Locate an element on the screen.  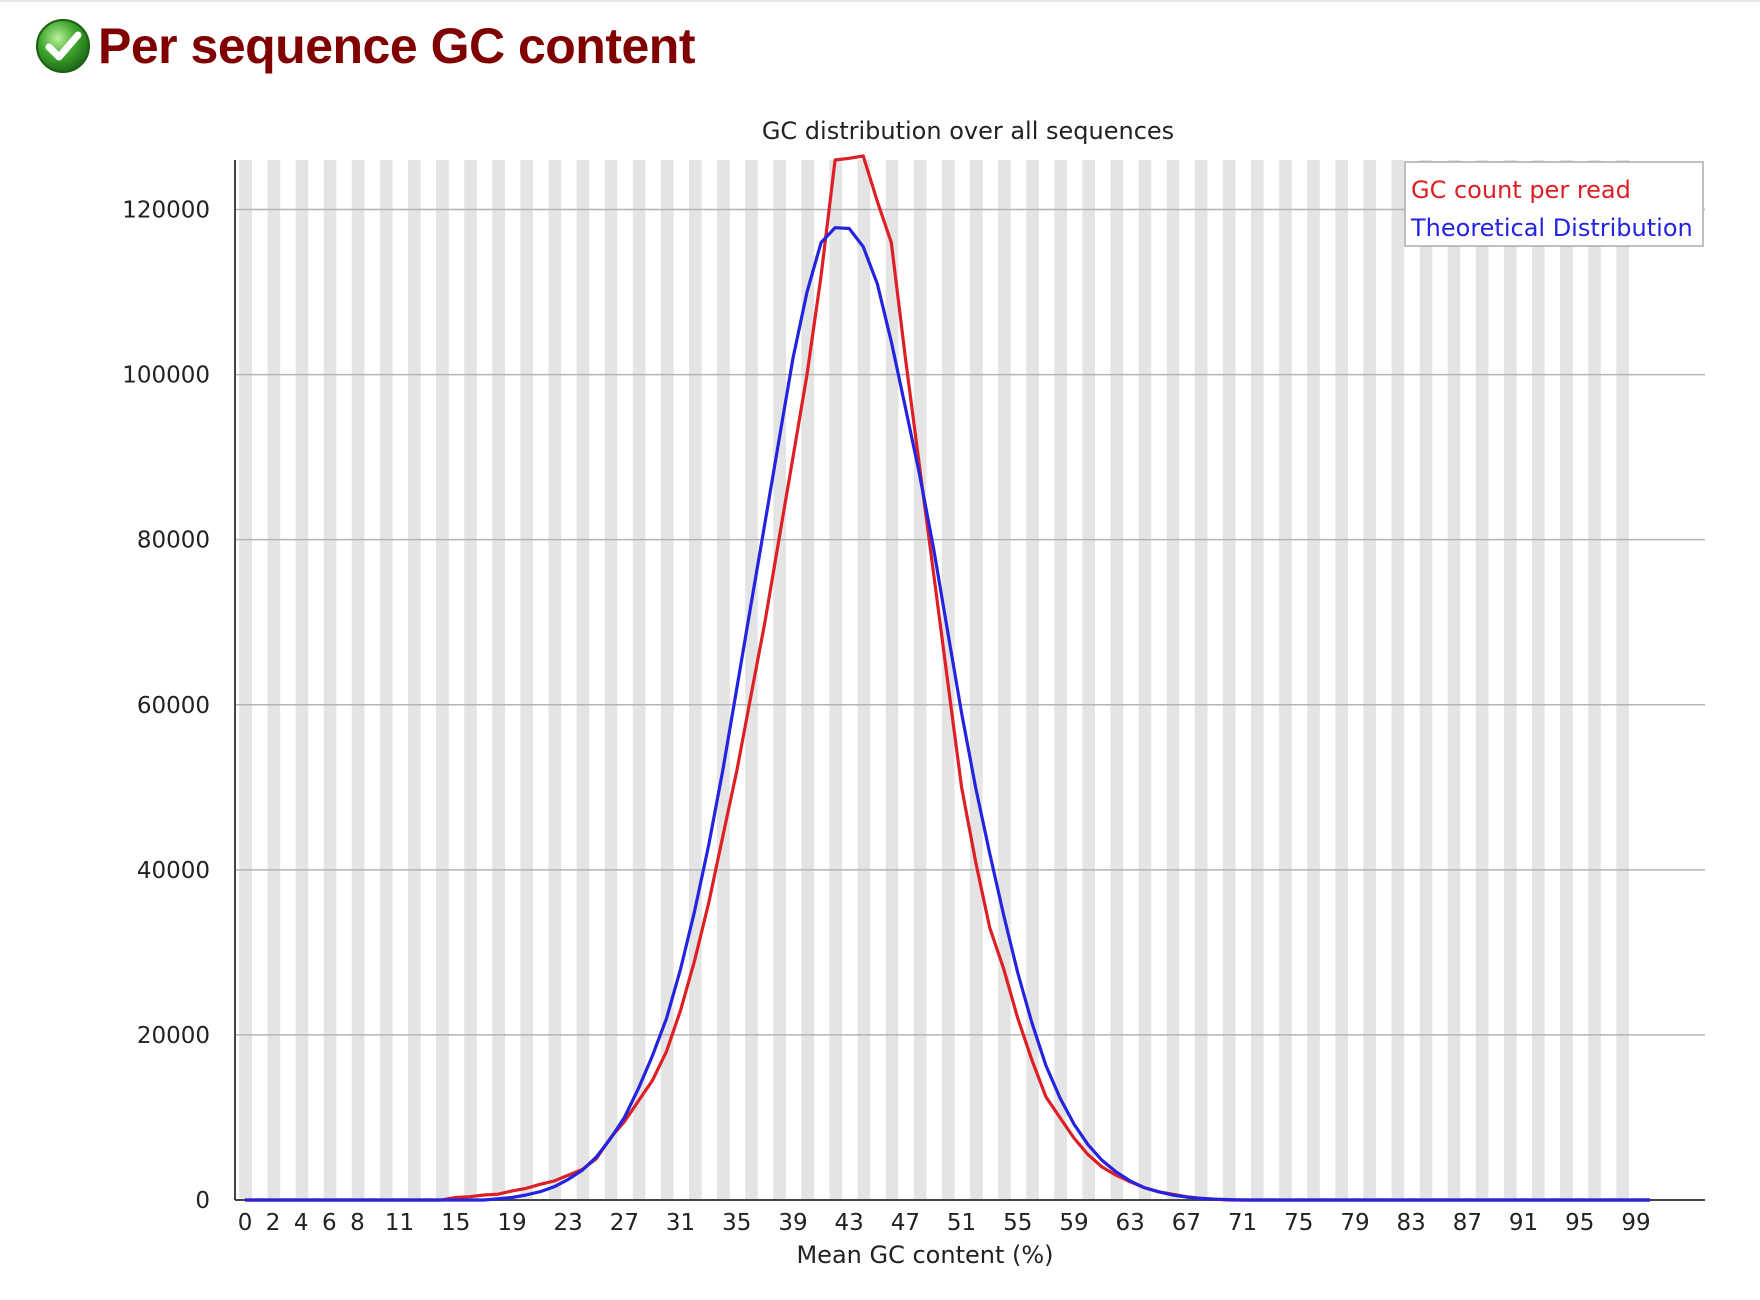
y-tick-label: 120000 is located at coordinates (166, 211).